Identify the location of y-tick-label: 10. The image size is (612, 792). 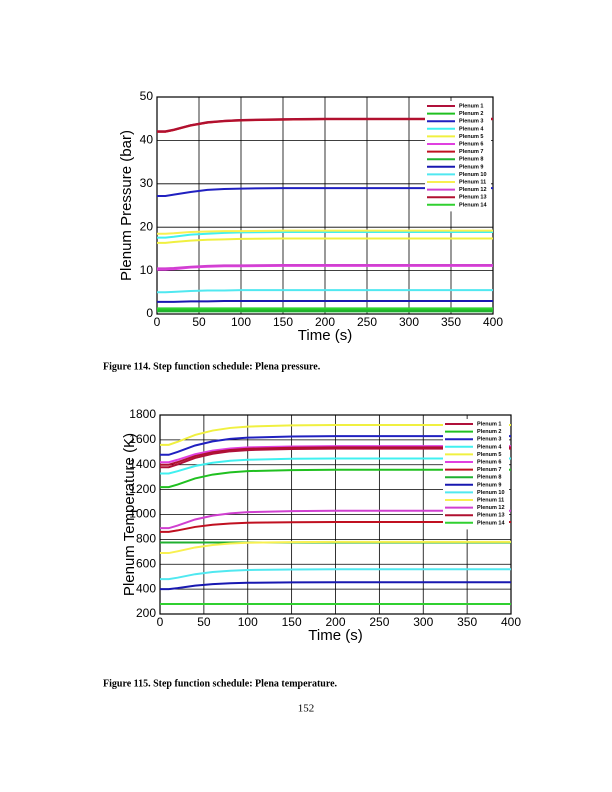
(147, 270).